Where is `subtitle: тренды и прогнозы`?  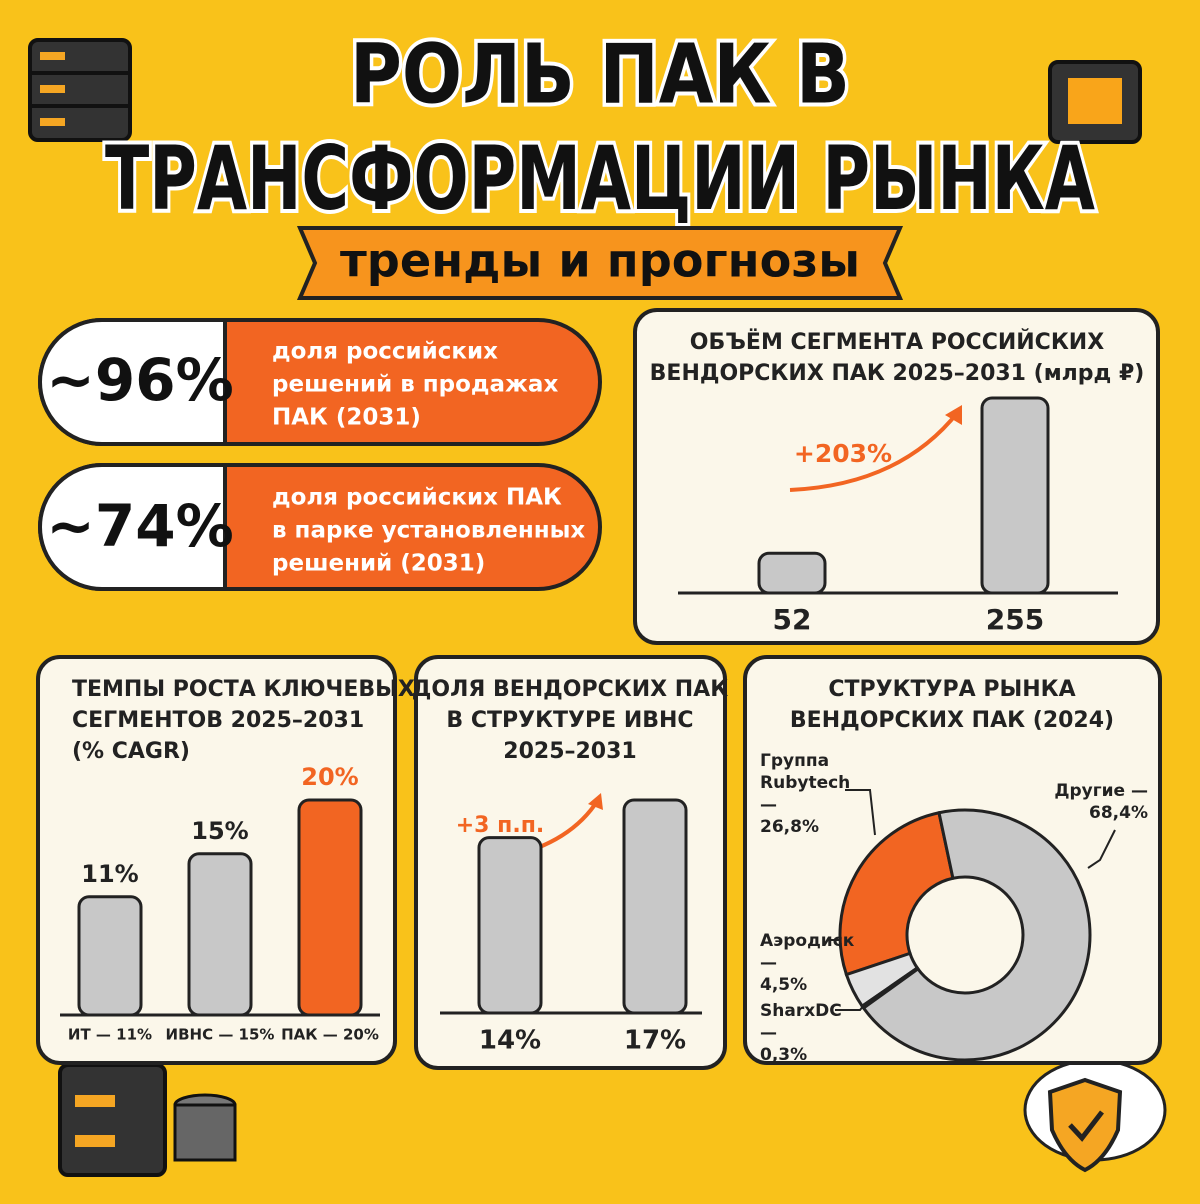 subtitle: тренды и прогнозы is located at coordinates (600, 261).